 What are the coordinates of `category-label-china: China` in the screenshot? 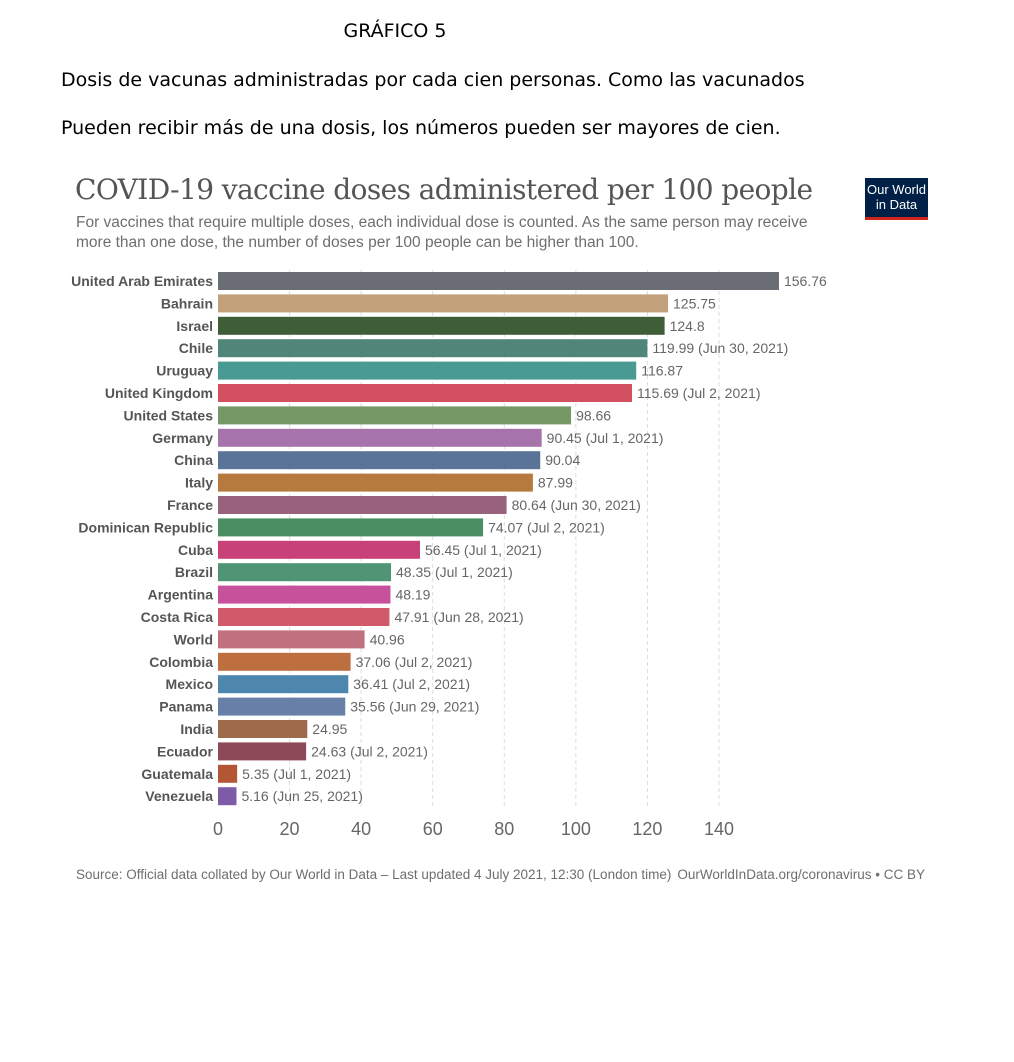 It's located at (193, 460).